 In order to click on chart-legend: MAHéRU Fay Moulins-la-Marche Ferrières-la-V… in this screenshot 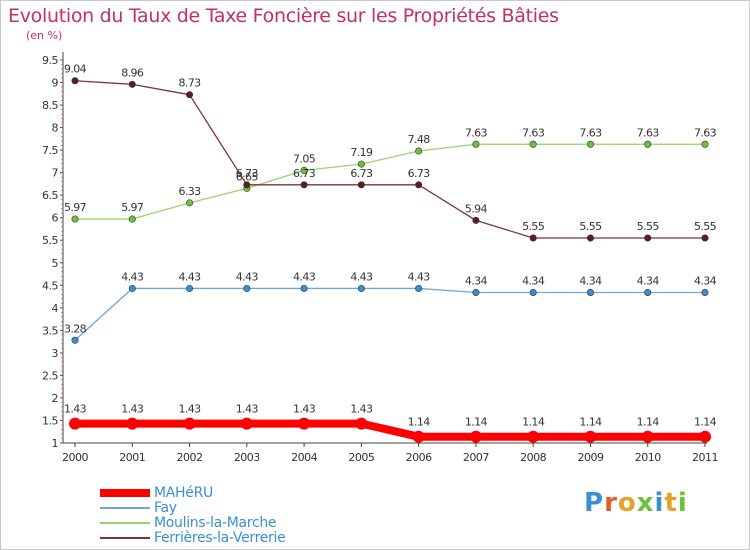, I will do `click(193, 515)`.